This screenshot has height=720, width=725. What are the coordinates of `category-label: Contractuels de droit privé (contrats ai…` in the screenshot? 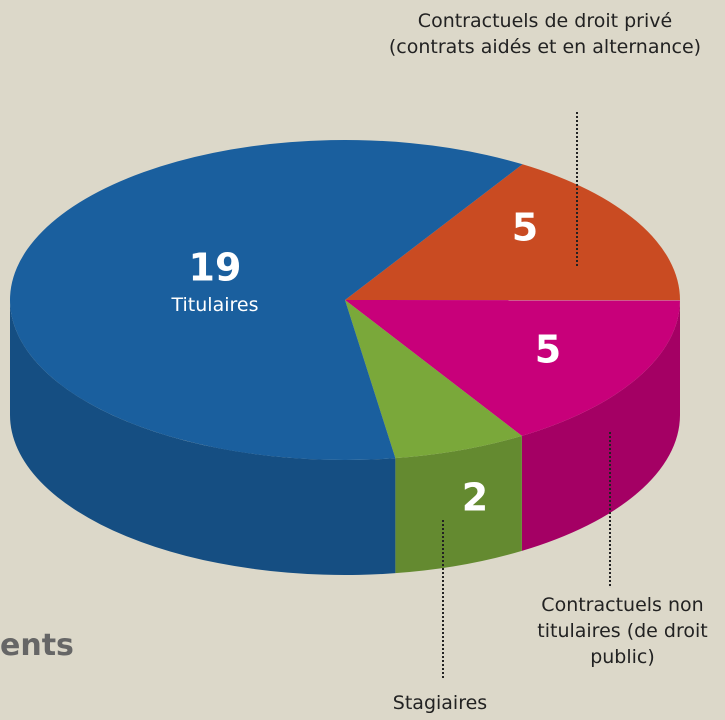 It's located at (545, 34).